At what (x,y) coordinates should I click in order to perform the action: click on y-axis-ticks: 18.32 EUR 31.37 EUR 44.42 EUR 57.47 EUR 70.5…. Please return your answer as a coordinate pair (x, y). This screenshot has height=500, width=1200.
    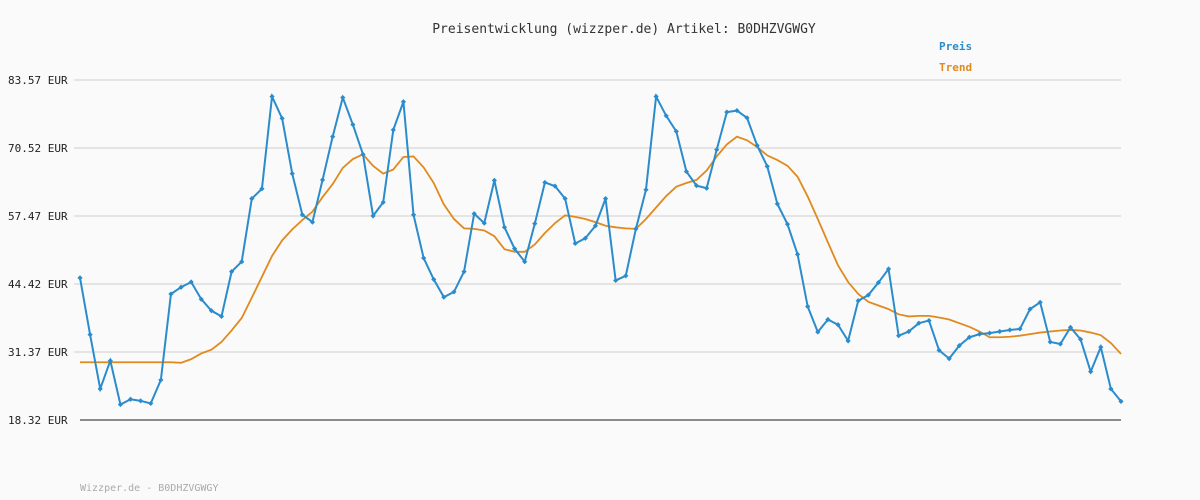
    Looking at the image, I should click on (38, 250).